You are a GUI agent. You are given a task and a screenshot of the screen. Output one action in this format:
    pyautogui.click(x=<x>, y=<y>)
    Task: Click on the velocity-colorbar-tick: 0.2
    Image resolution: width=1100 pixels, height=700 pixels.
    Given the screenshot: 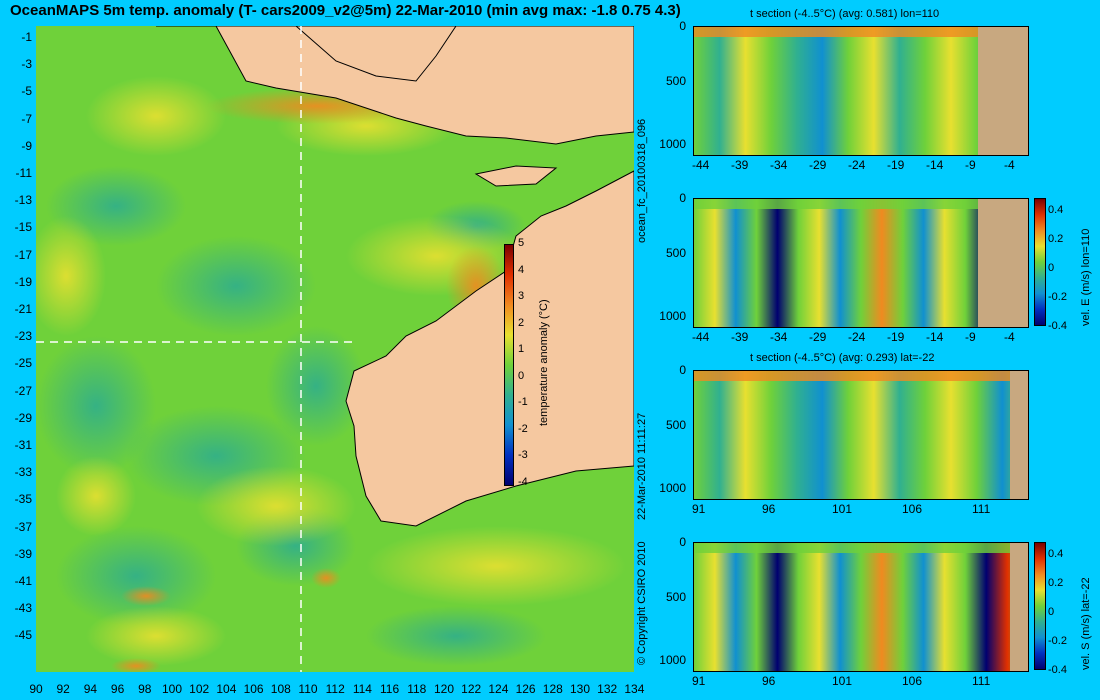 What is the action you would take?
    pyautogui.click(x=1056, y=583)
    